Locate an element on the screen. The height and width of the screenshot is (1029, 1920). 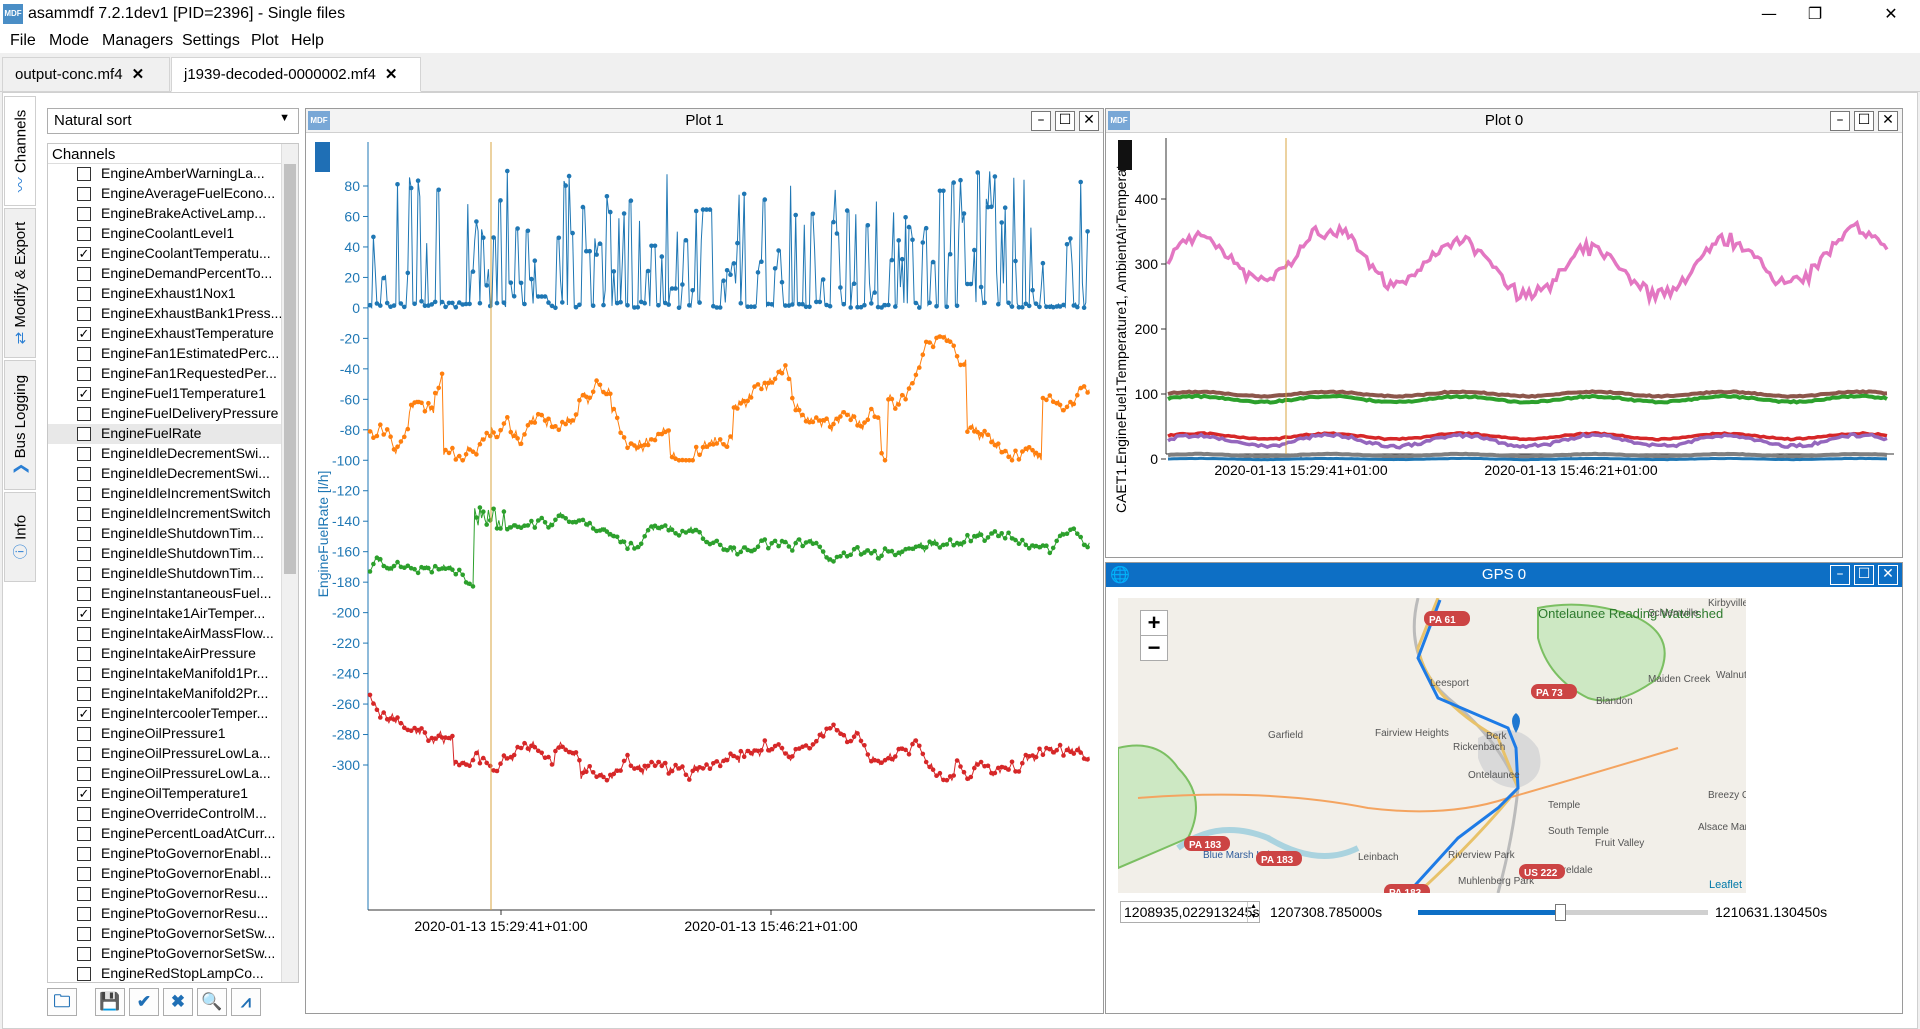
channel-scrollbar is located at coordinates (289, 563).